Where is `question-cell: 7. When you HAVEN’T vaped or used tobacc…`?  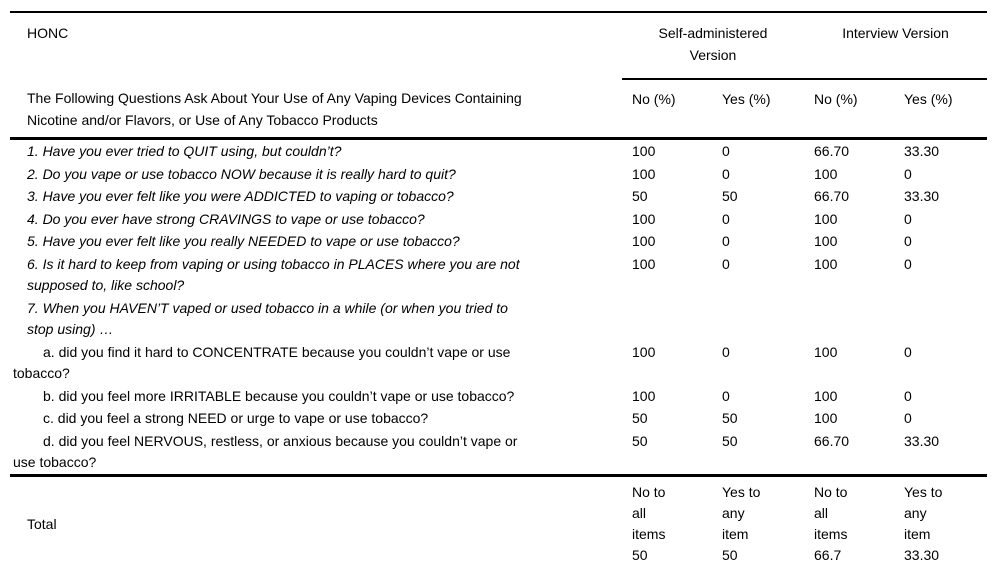 question-cell: 7. When you HAVEN’T vaped or used tobacc… is located at coordinates (267, 318).